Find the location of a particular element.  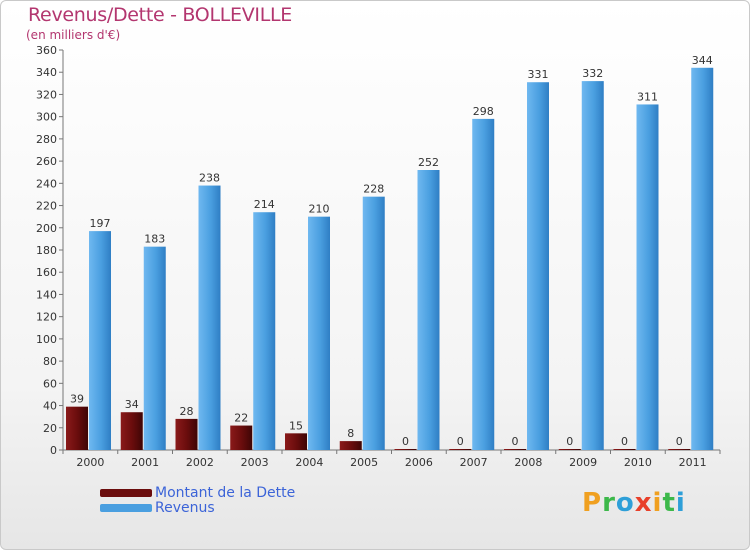

data-label-revenue: 228 is located at coordinates (373, 189).